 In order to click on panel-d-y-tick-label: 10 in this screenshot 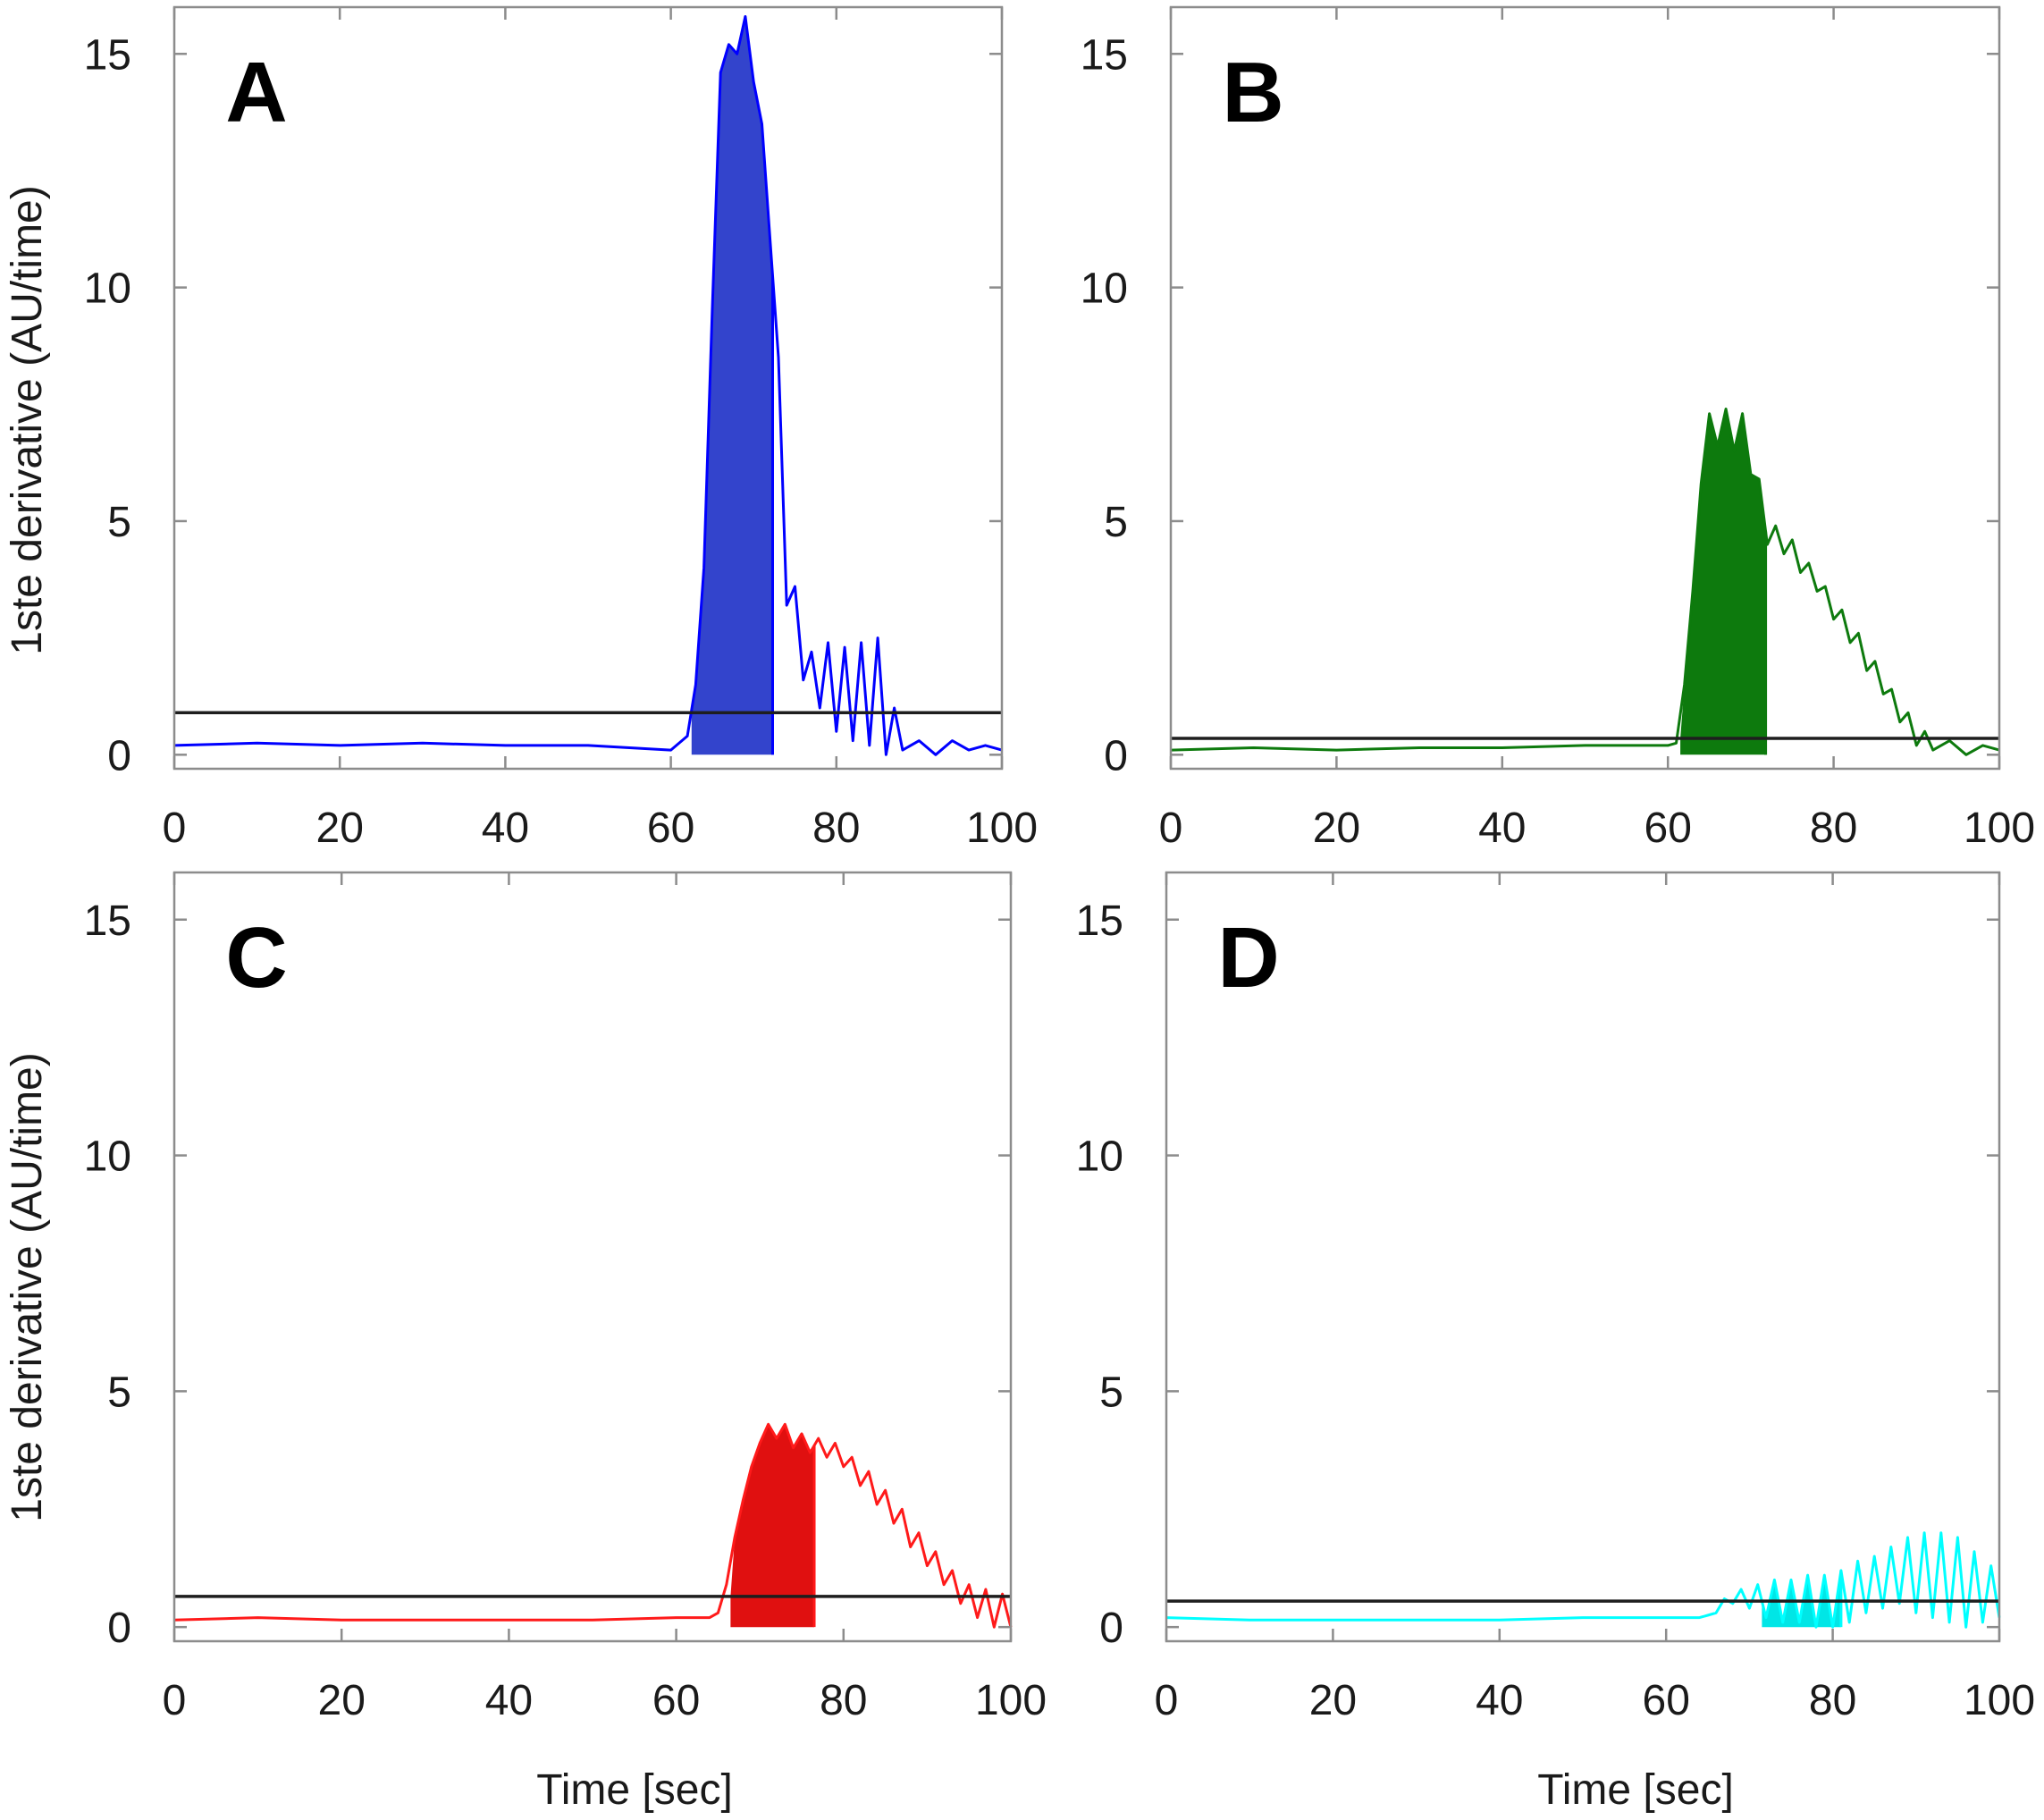, I will do `click(1099, 1157)`.